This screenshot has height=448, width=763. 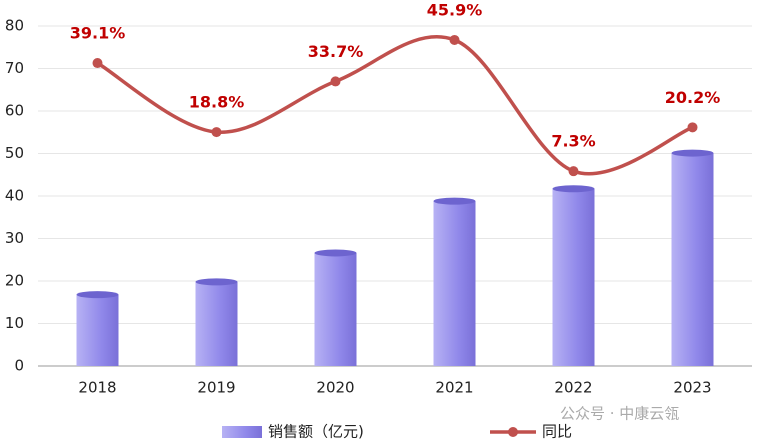 I want to click on legend-label: 同比, so click(x=557, y=432).